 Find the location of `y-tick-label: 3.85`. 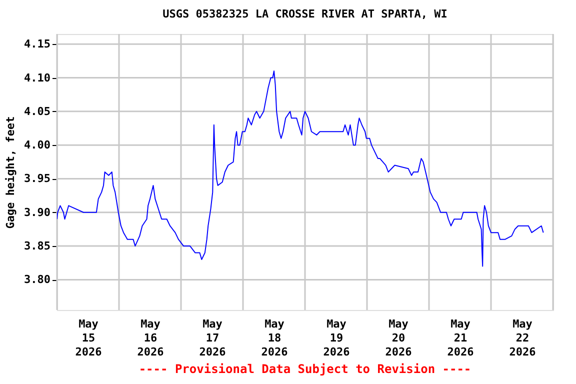

y-tick-label: 3.85 is located at coordinates (37, 246).